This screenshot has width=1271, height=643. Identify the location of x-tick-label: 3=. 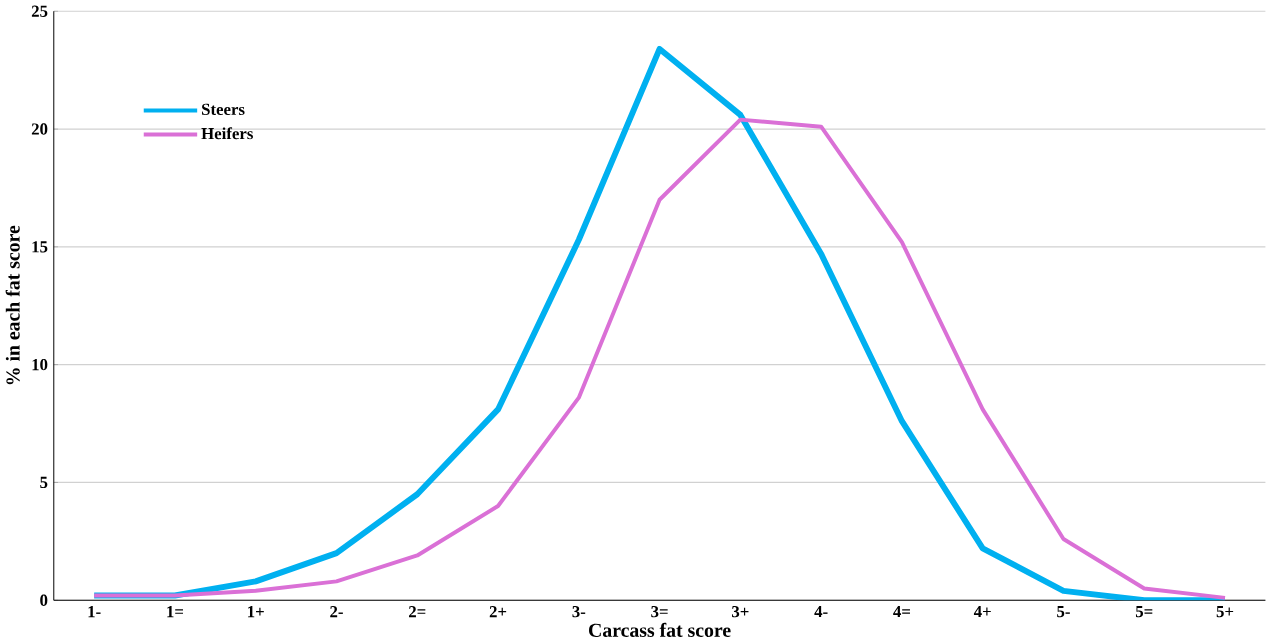
(659, 612).